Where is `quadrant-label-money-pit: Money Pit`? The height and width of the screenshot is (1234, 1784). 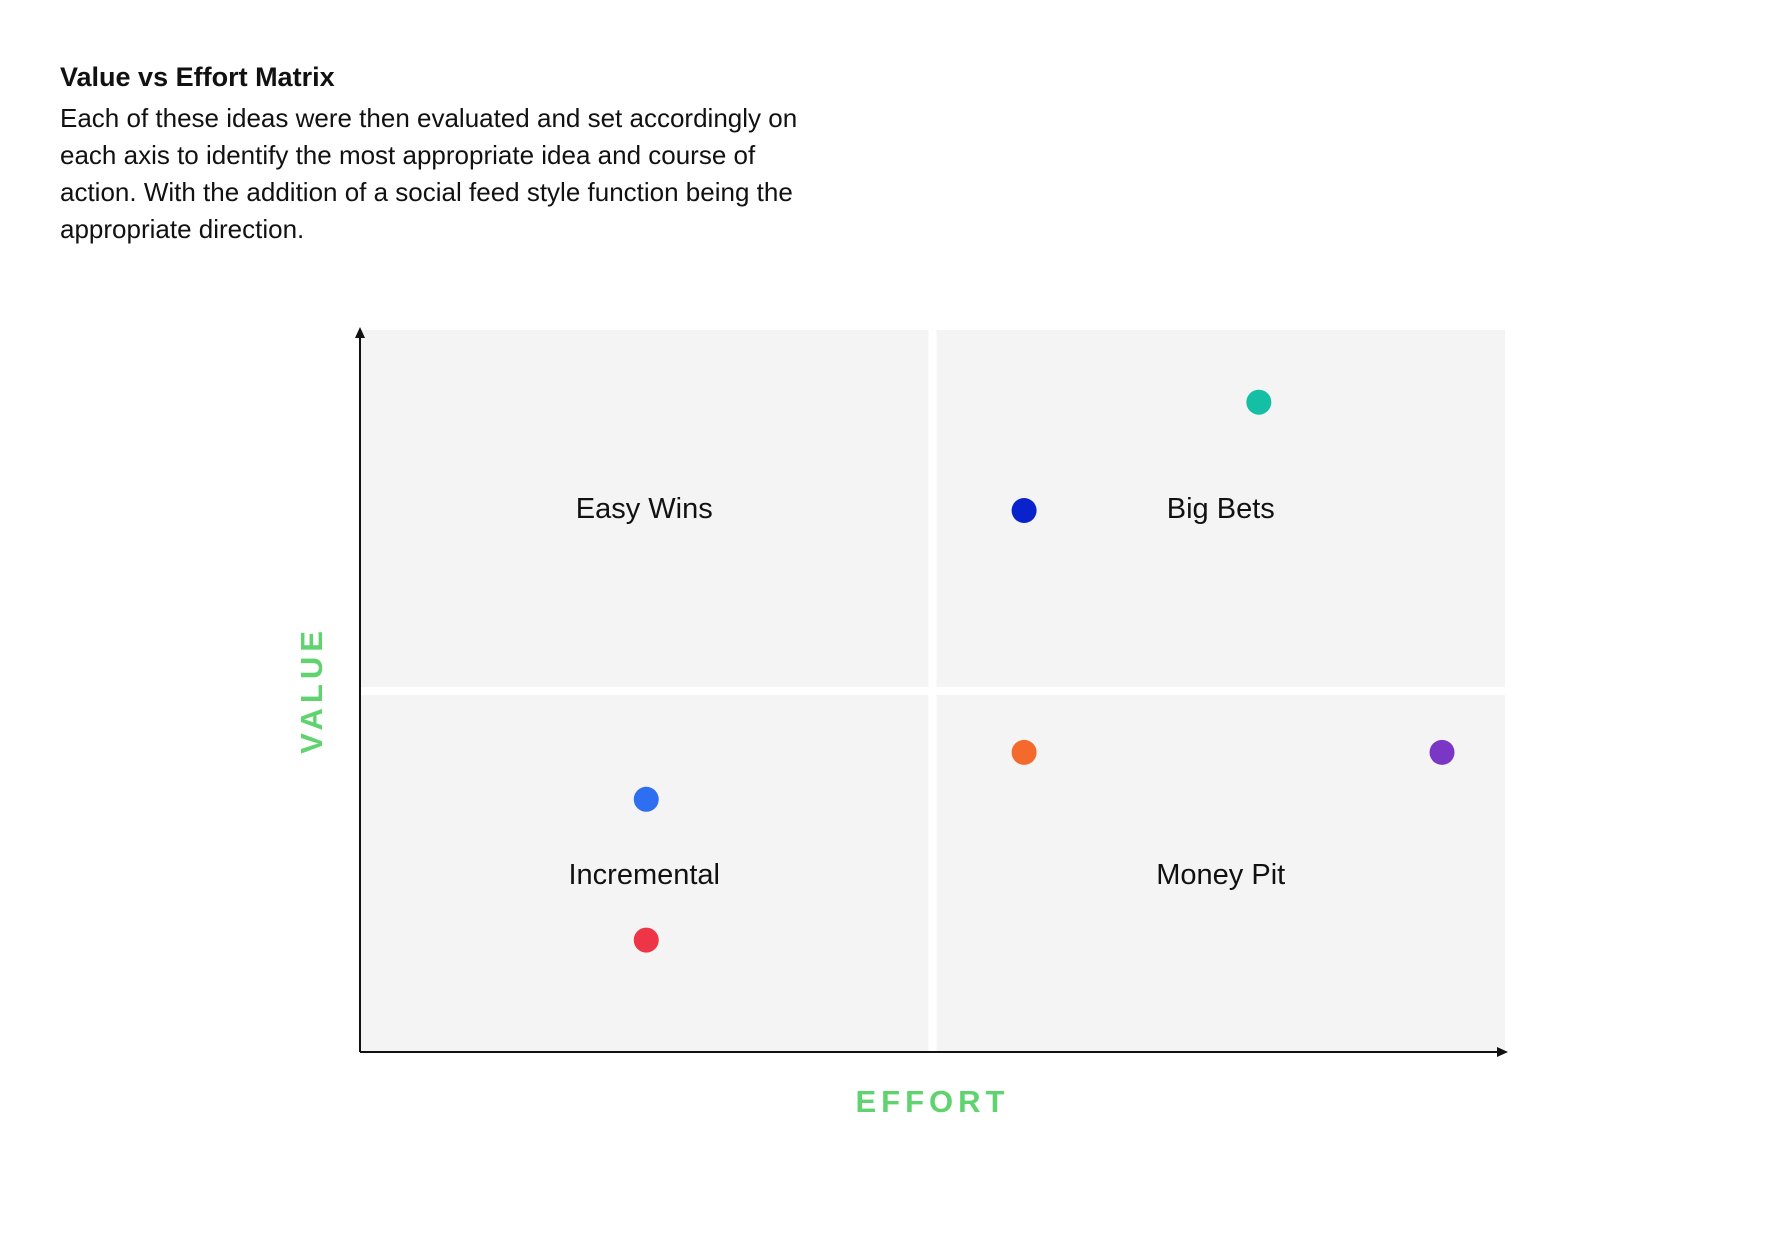 quadrant-label-money-pit: Money Pit is located at coordinates (1220, 875).